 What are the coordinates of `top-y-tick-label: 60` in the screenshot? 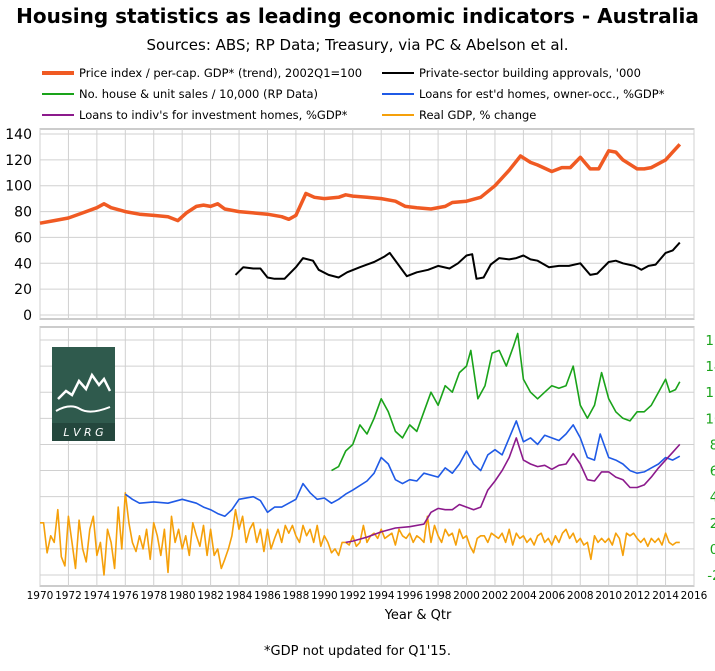 It's located at (23, 238).